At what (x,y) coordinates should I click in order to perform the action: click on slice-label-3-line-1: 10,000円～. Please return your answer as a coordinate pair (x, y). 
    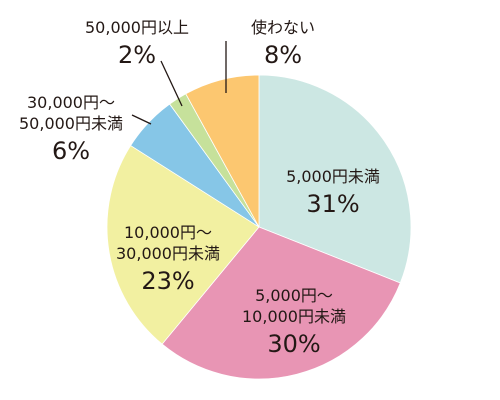
    Looking at the image, I should click on (168, 232).